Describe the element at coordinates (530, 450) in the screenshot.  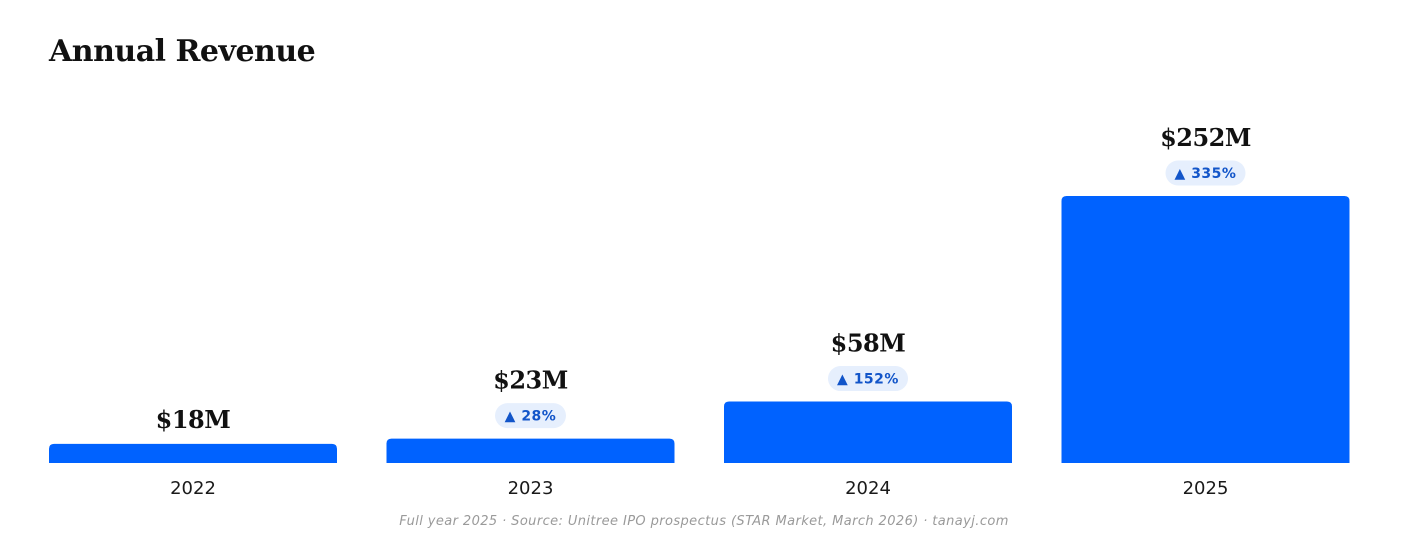
I see `bar-2023` at that location.